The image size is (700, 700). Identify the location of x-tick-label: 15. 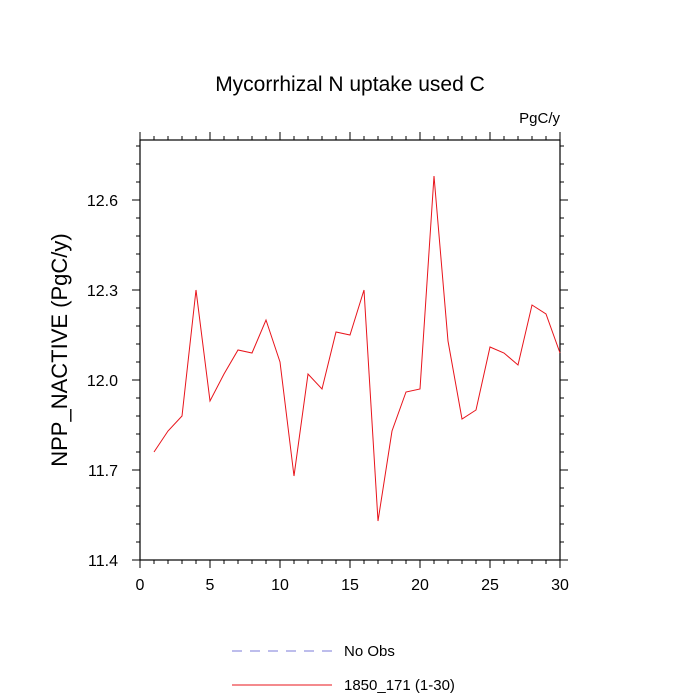
(350, 585).